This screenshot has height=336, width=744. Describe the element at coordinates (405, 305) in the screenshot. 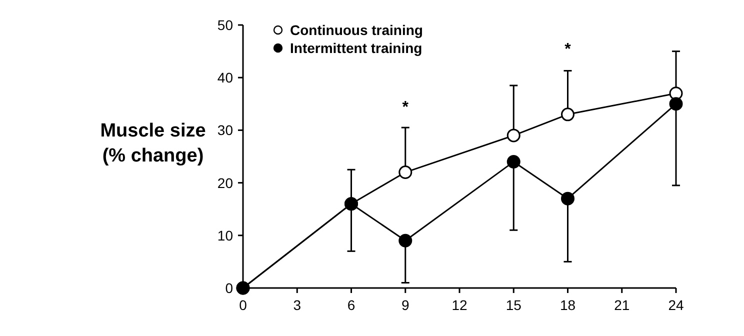

I see `x-tick-label: 9` at that location.